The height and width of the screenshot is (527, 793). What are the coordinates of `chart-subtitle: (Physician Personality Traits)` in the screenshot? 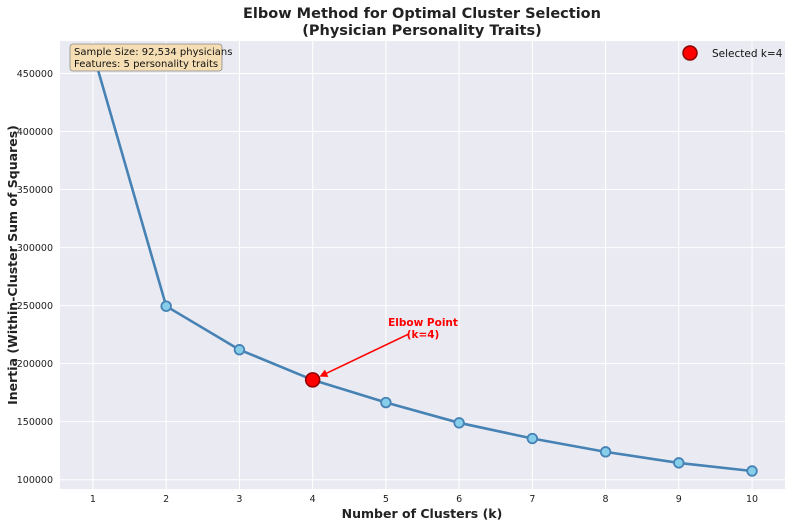 It's located at (421, 31).